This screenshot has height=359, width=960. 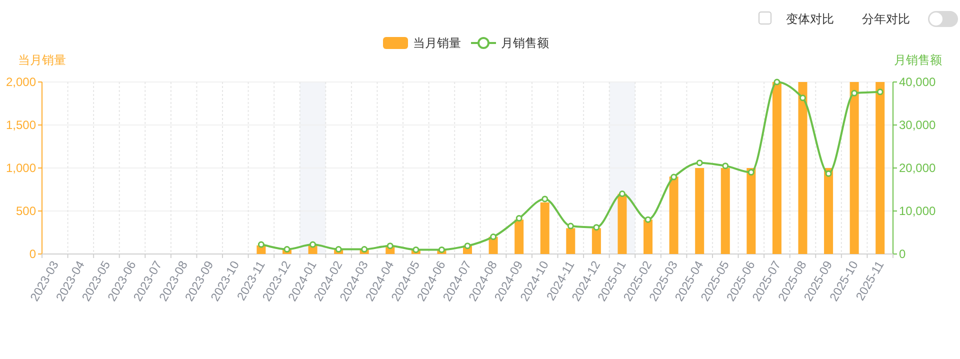 I want to click on y2-tick-label: 40,000, so click(x=917, y=82).